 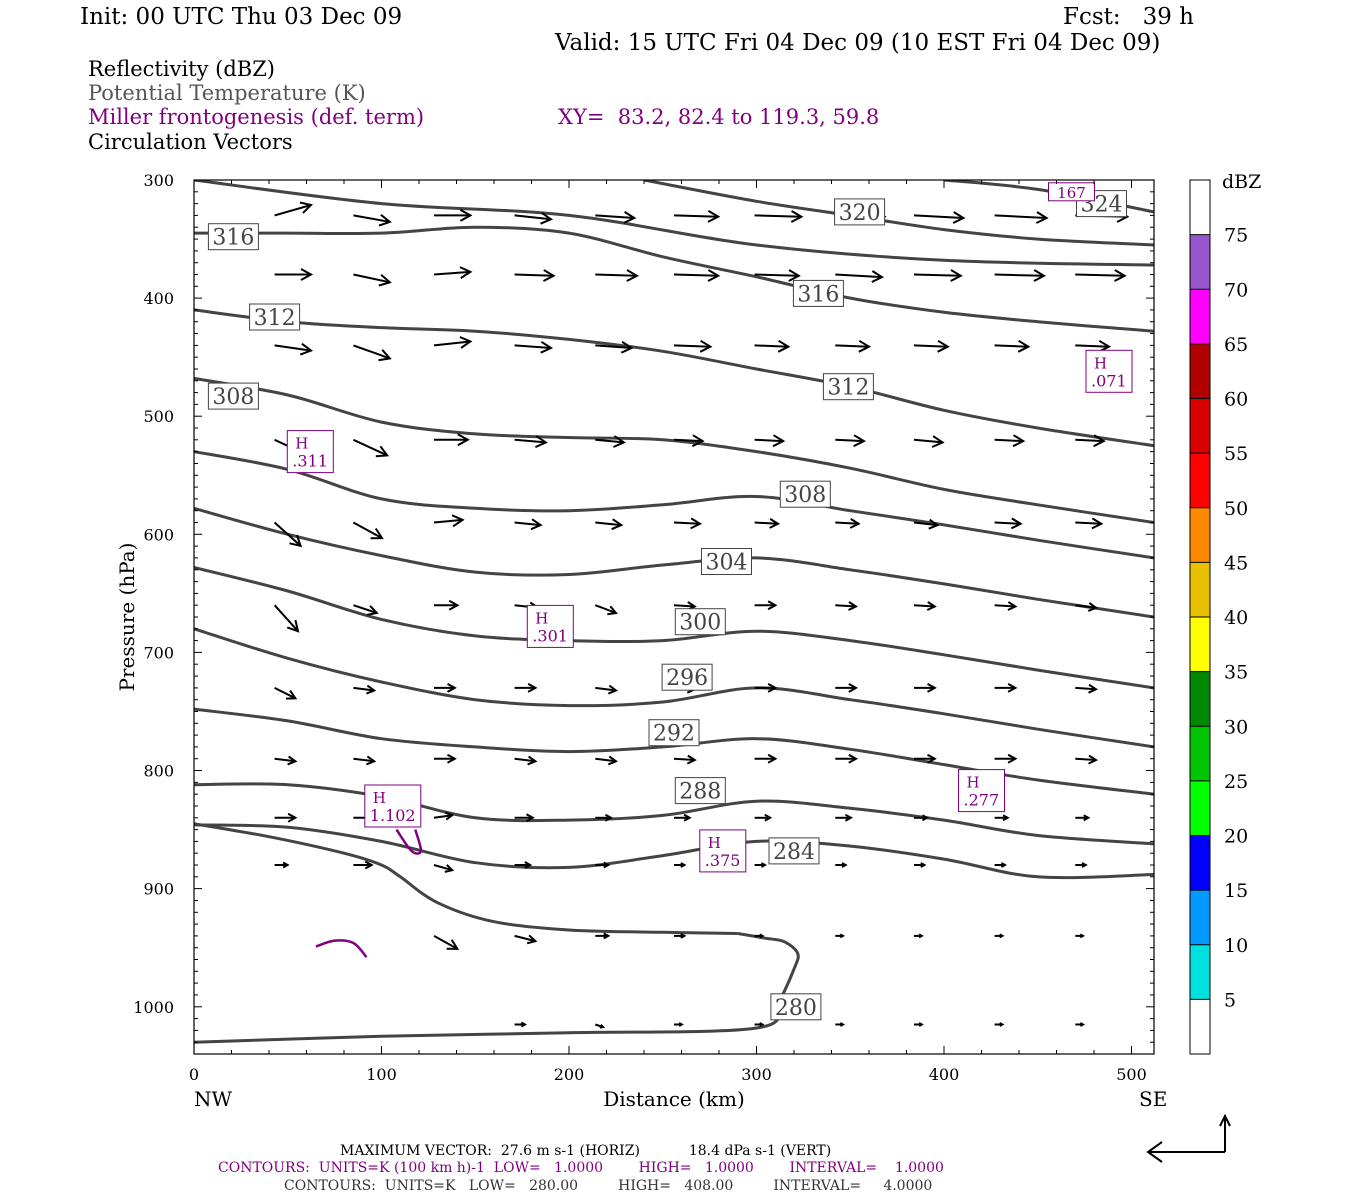 What do you see at coordinates (818, 294) in the screenshot?
I see `svg-text: 316` at bounding box center [818, 294].